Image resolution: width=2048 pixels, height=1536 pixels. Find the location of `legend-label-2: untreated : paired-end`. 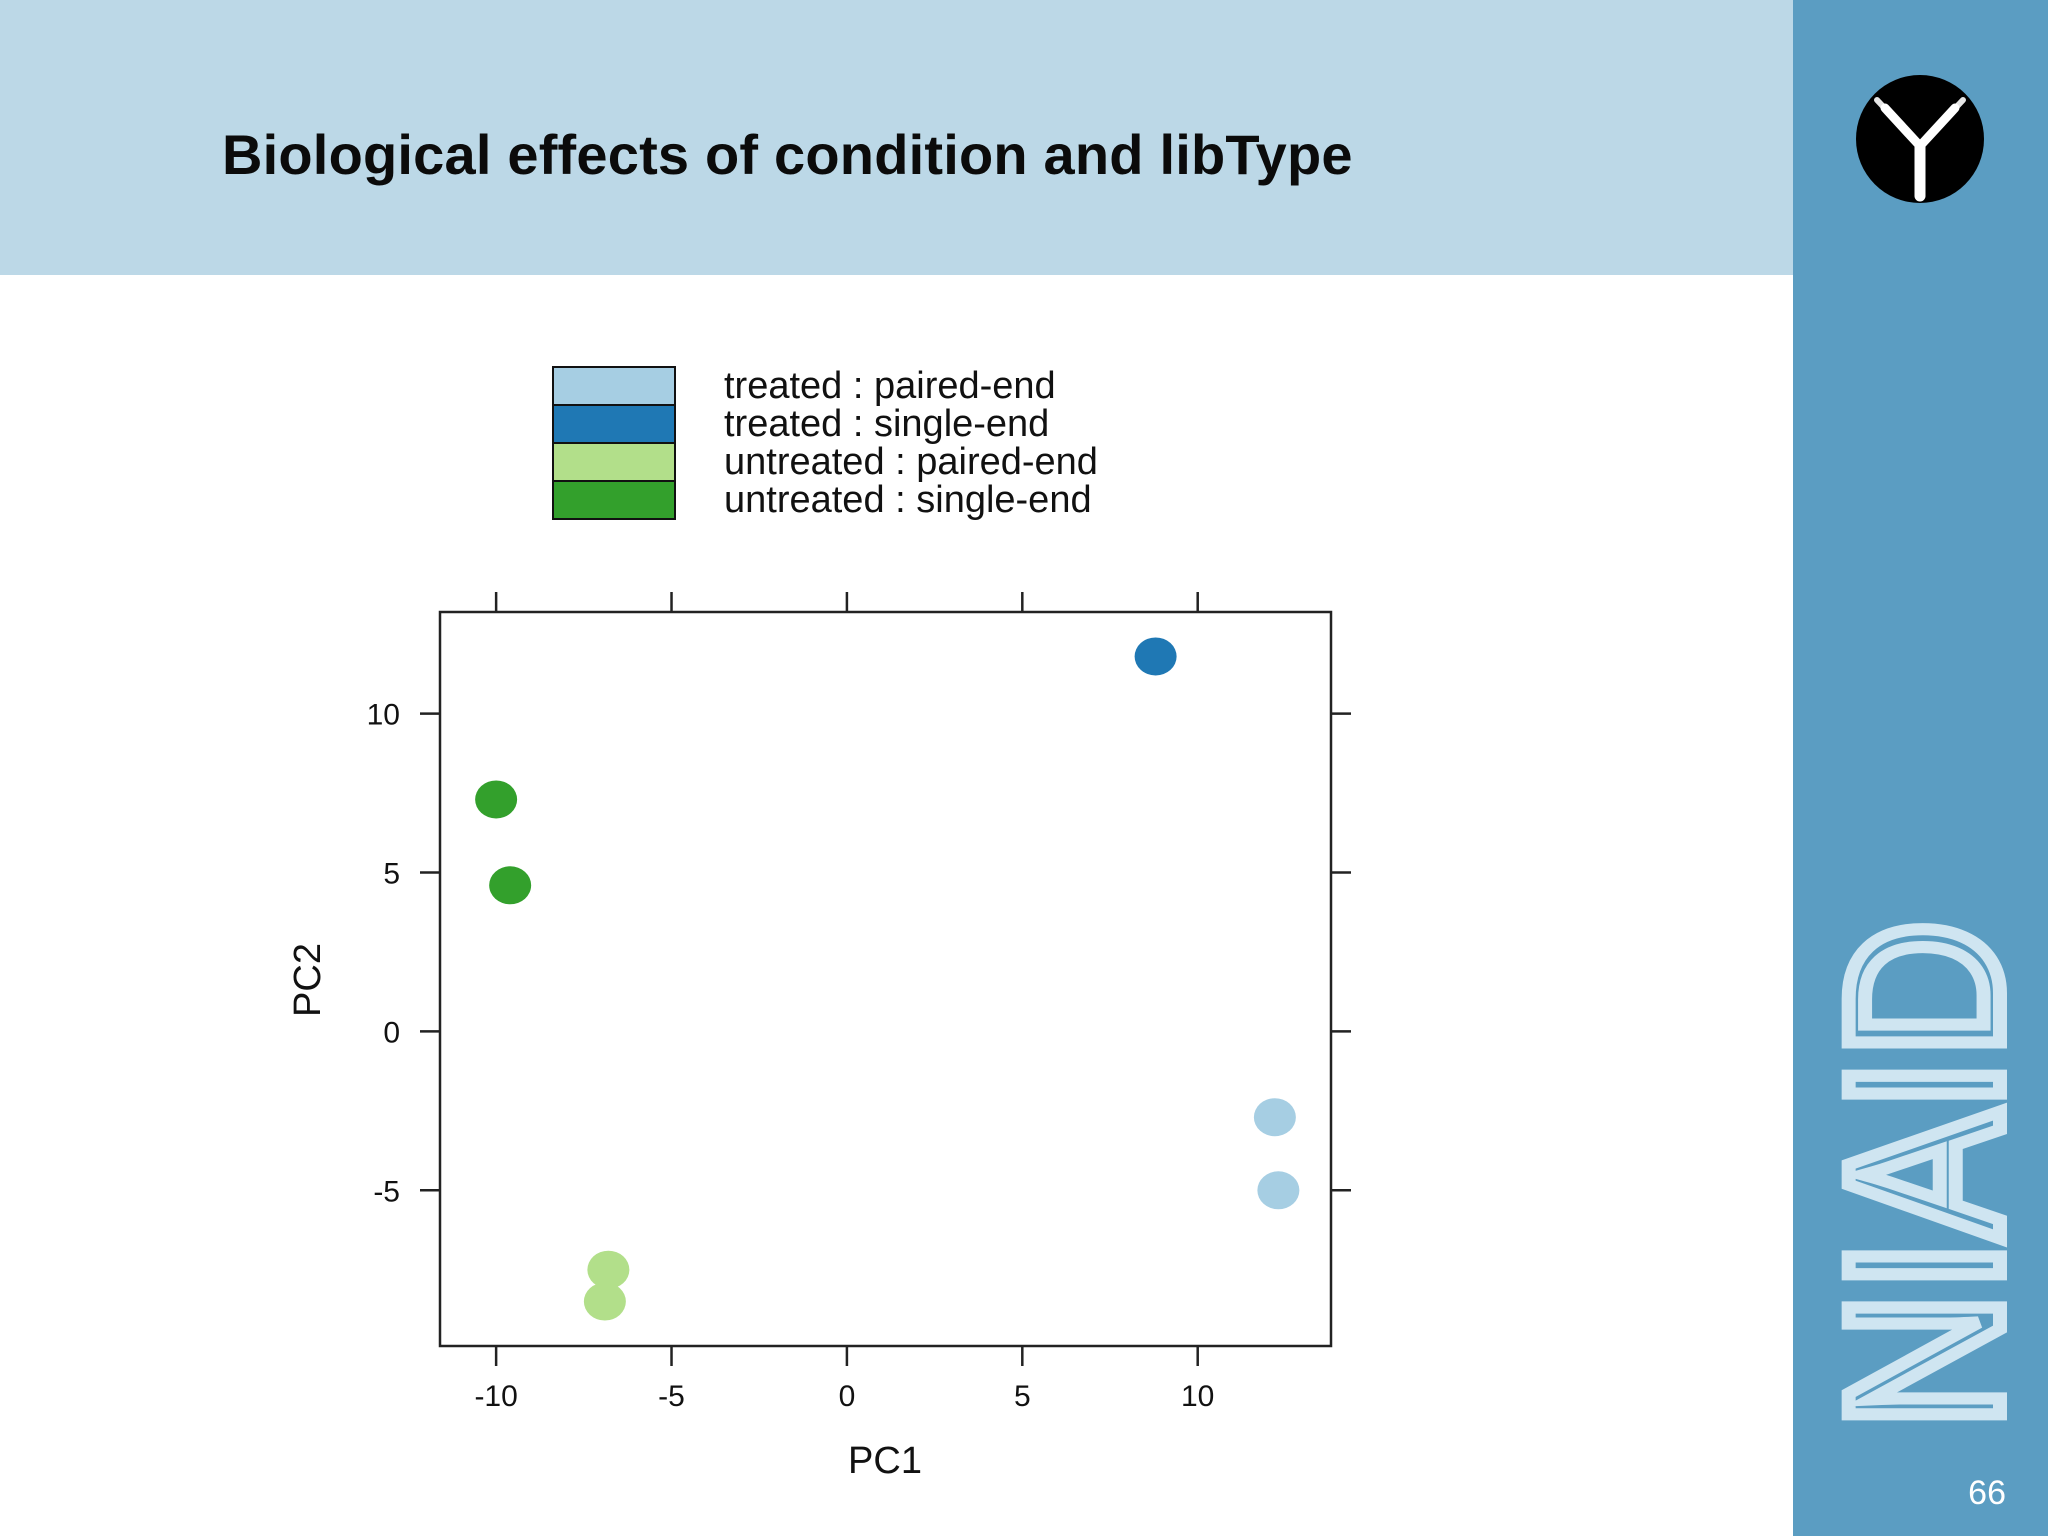

legend-label-2: untreated : paired-end is located at coordinates (911, 462).